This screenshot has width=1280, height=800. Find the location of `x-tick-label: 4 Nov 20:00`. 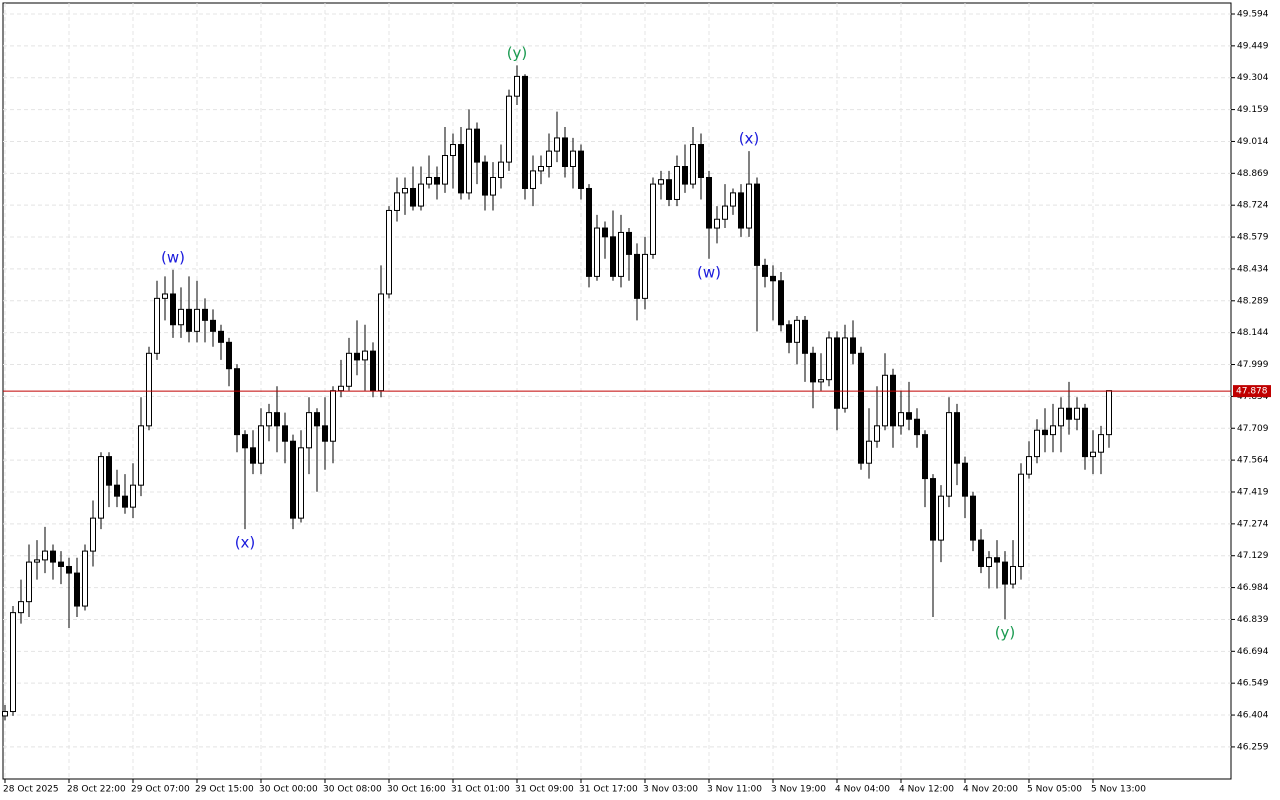

x-tick-label: 4 Nov 20:00 is located at coordinates (990, 790).